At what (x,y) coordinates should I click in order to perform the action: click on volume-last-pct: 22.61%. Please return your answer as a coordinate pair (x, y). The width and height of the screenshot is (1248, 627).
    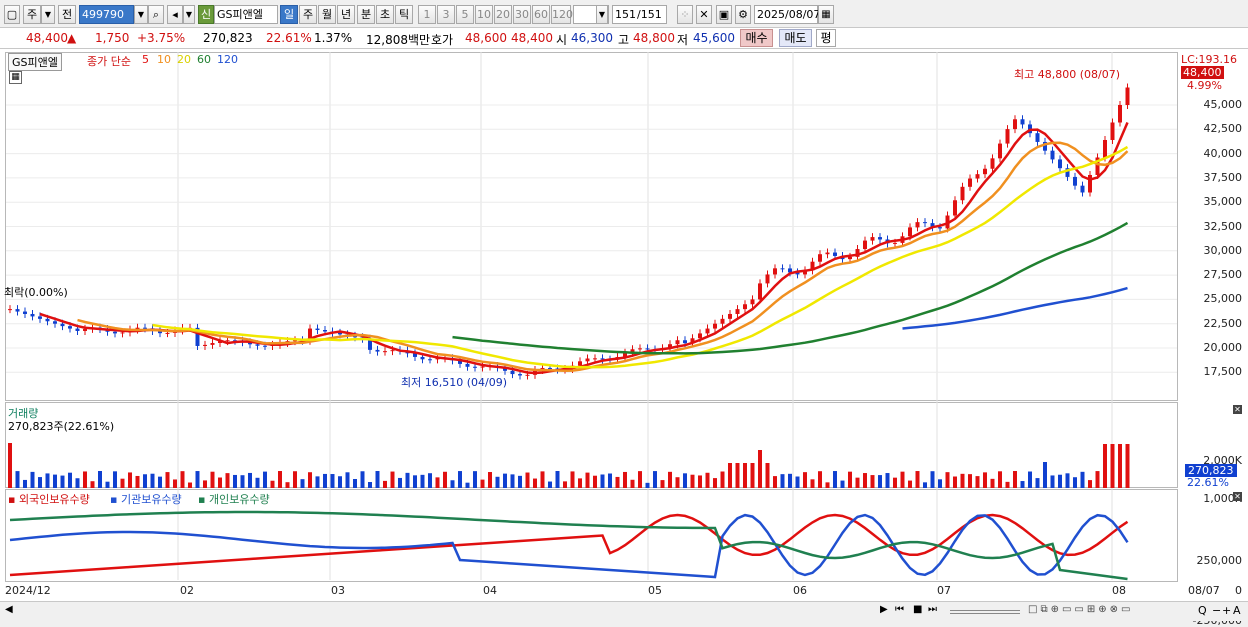
    Looking at the image, I should click on (1208, 482).